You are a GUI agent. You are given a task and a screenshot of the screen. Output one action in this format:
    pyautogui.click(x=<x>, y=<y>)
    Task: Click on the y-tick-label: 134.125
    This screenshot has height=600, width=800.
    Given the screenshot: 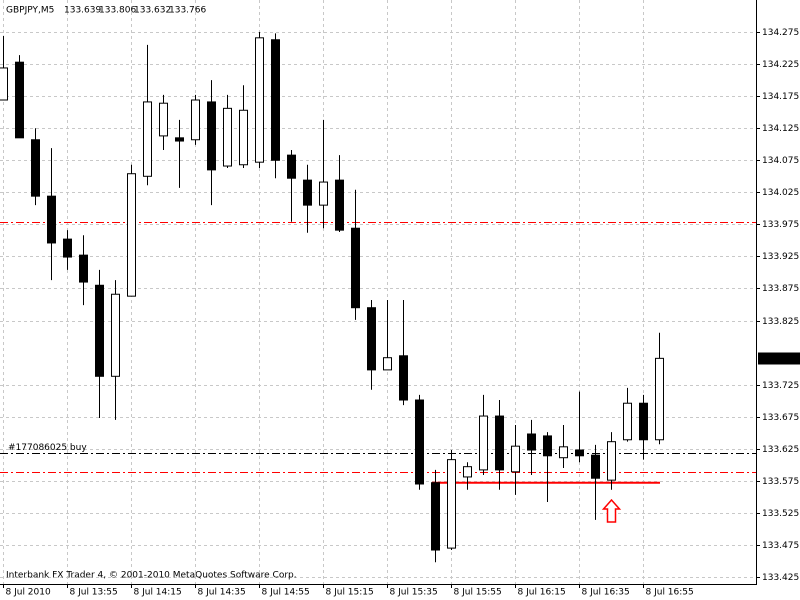 What is the action you would take?
    pyautogui.click(x=780, y=129)
    